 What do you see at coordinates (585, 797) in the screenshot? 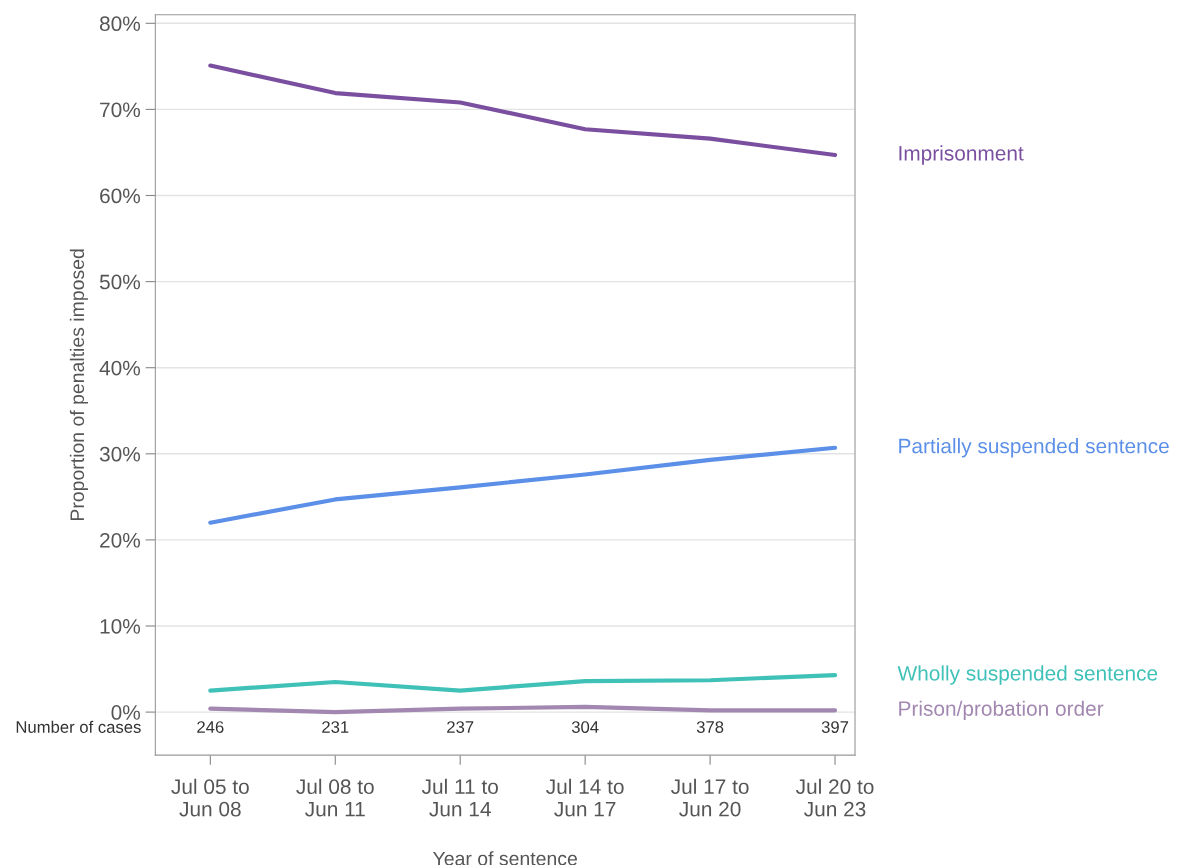
I see `x-tick-label: Jul 14 to Jun 17` at bounding box center [585, 797].